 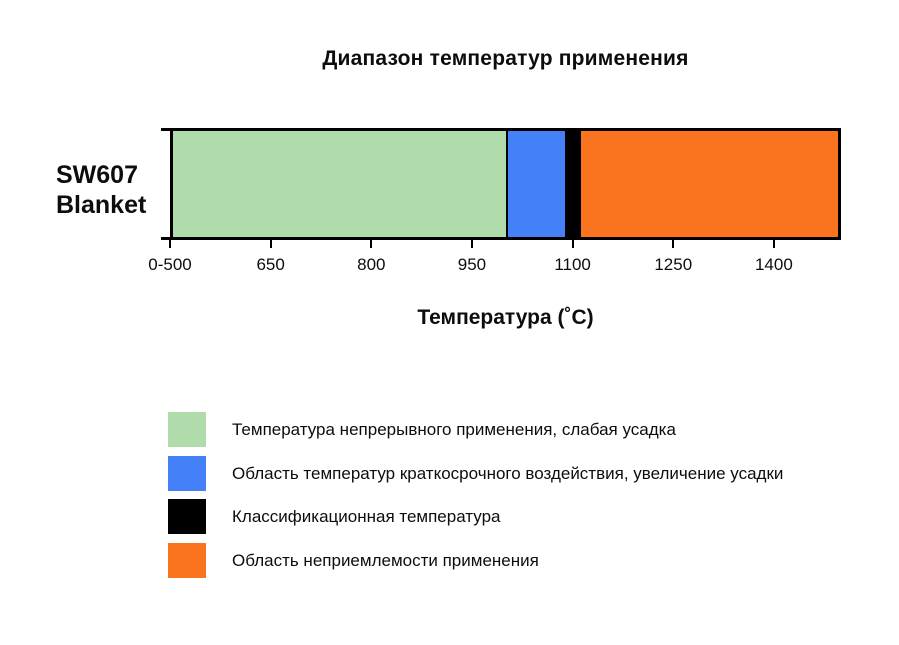 What do you see at coordinates (535, 184) in the screenshot?
I see `bar-segment-short-term-exposure` at bounding box center [535, 184].